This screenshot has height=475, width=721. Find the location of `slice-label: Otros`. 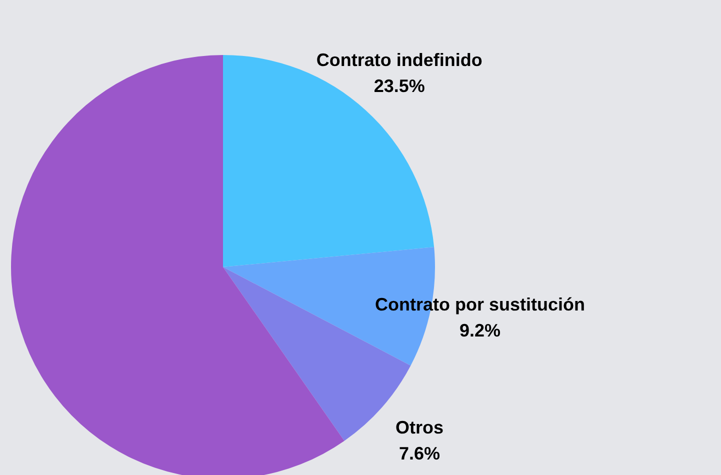

slice-label: Otros is located at coordinates (420, 427).